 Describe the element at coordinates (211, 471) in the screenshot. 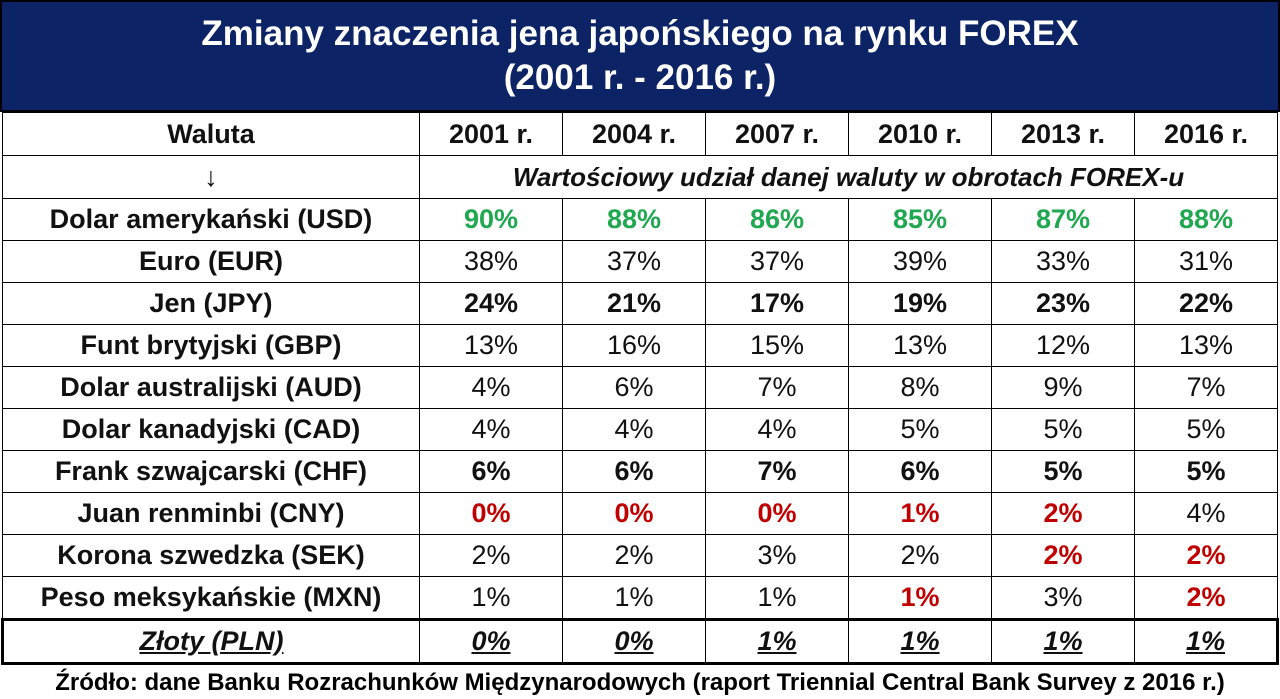

I see `currency-name: Frank szwajcarski (CHF)` at that location.